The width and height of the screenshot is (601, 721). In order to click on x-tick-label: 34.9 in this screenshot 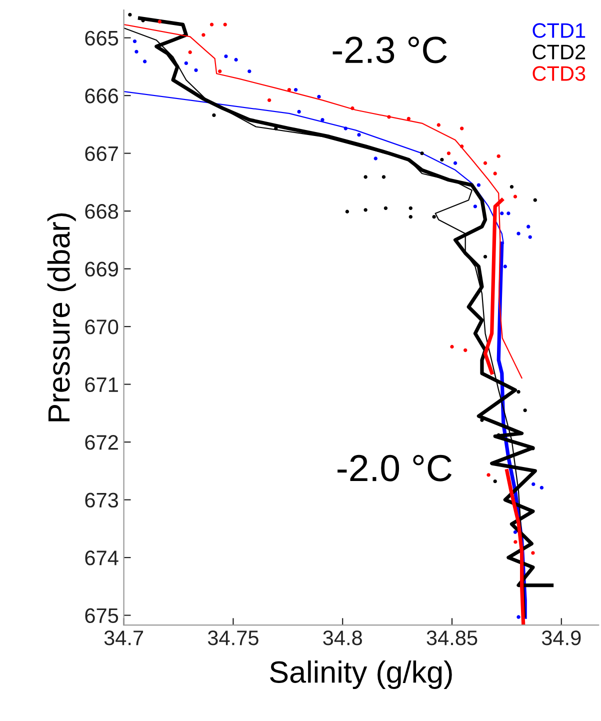, I will do `click(561, 638)`.